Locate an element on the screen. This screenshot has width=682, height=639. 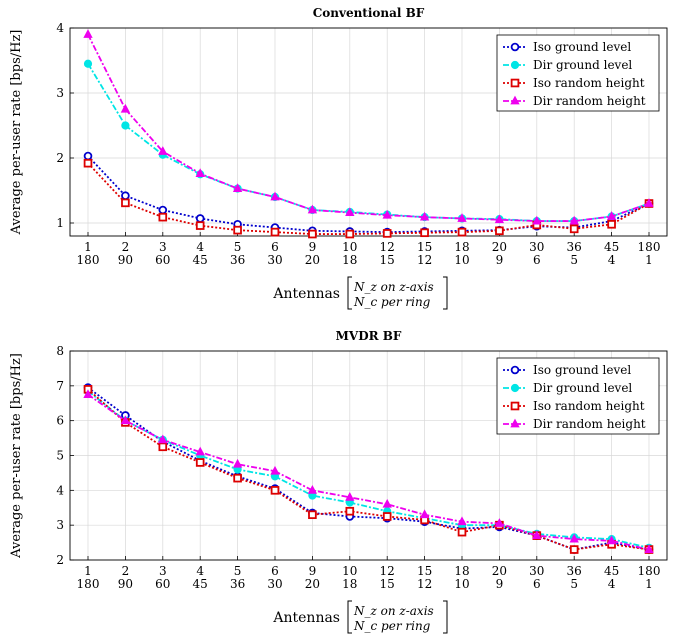
x-tick-label-top: 20 is located at coordinates (499, 247).